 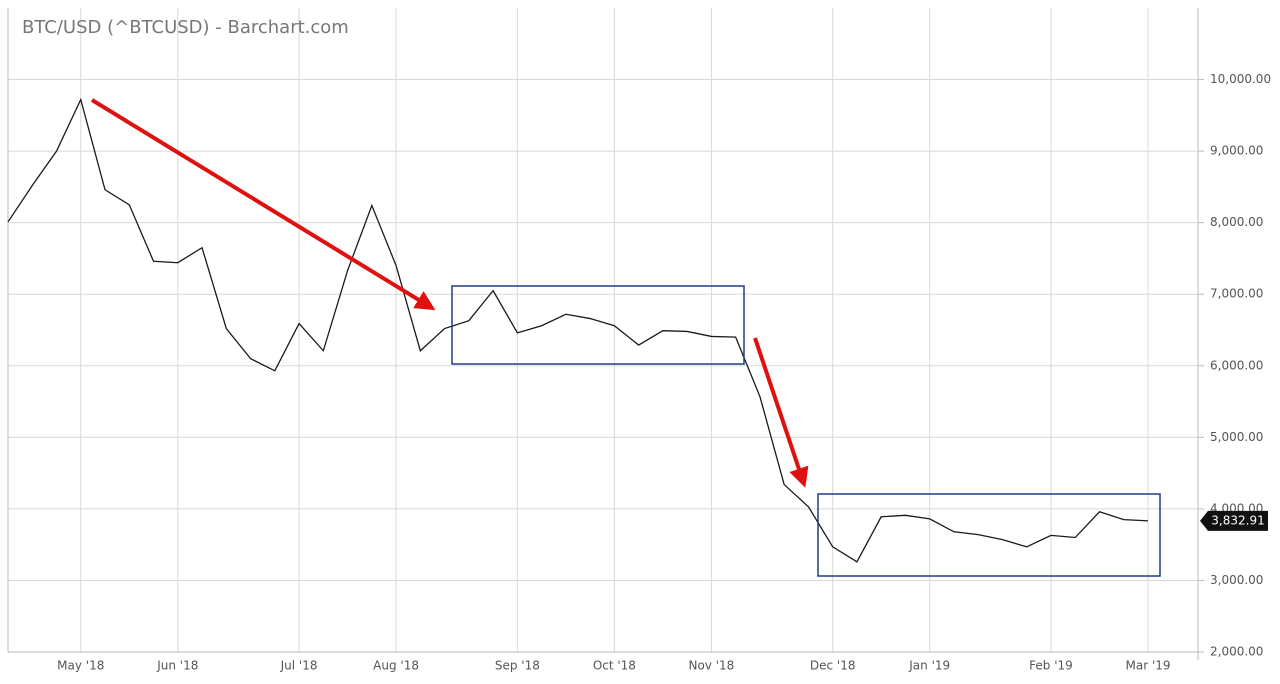 I want to click on x-tick-label: Nov '18, so click(x=711, y=666).